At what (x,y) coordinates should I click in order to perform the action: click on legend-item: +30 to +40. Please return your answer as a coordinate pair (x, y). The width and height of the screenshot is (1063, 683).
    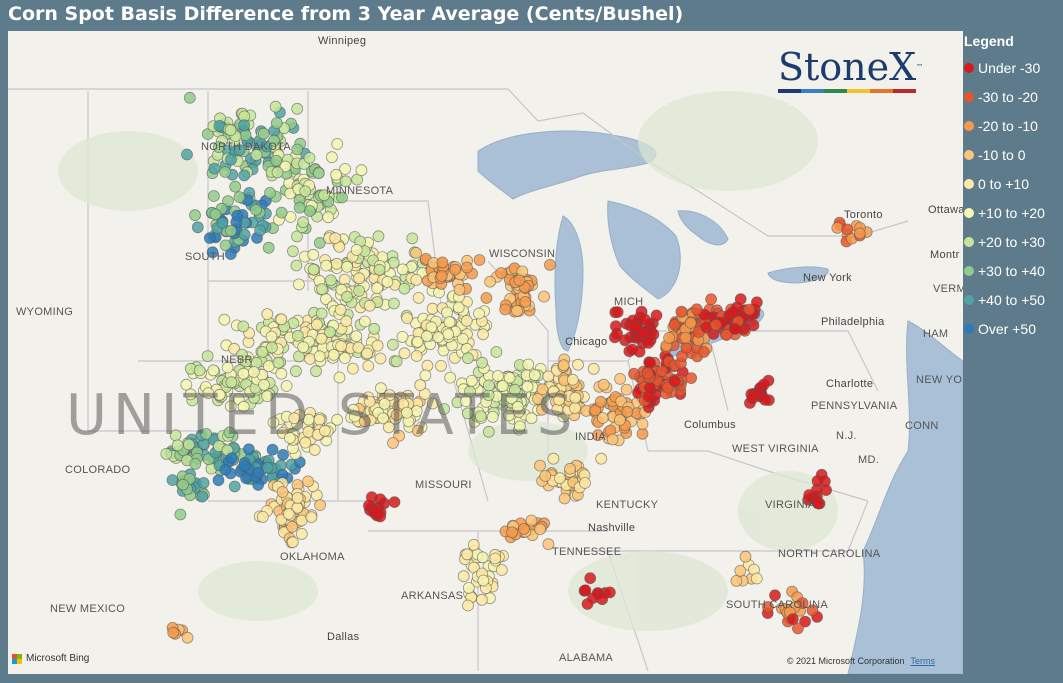
    Looking at the image, I should click on (1013, 270).